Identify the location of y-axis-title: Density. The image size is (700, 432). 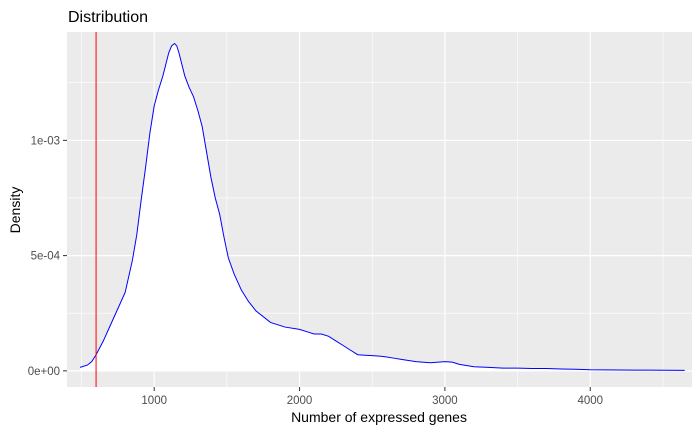
(15, 210).